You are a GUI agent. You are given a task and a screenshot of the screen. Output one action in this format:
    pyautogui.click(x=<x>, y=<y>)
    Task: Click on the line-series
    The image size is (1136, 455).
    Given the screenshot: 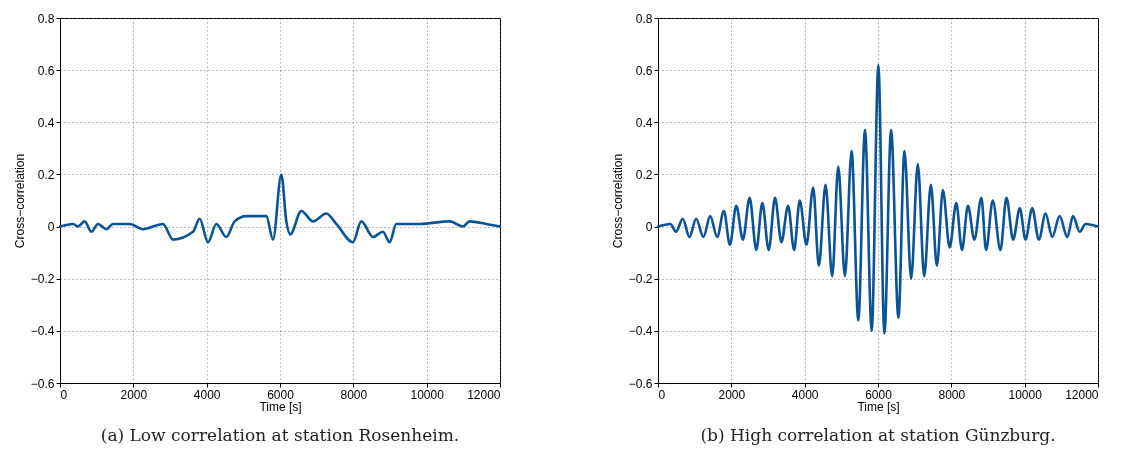 What is the action you would take?
    pyautogui.click(x=280, y=208)
    